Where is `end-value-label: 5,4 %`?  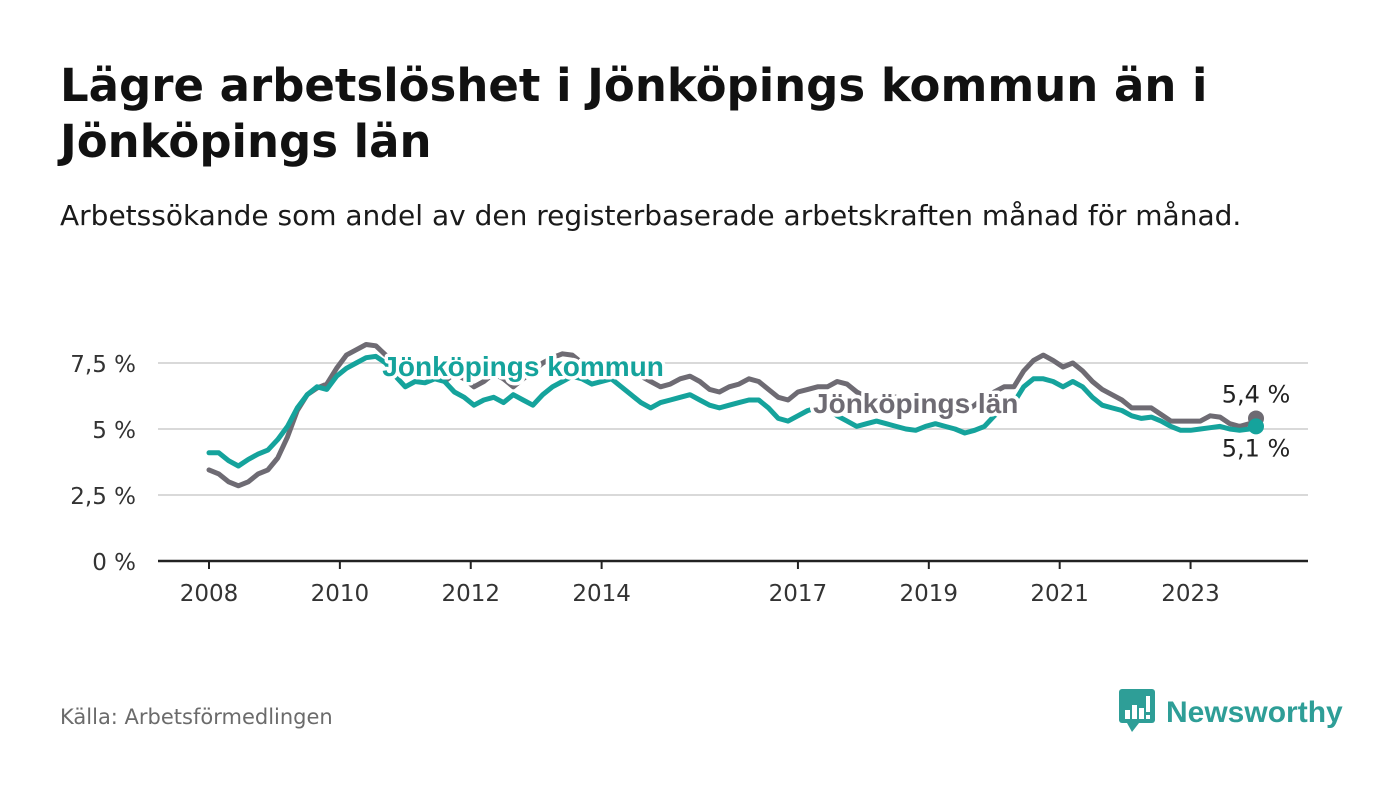 end-value-label: 5,4 % is located at coordinates (1256, 394).